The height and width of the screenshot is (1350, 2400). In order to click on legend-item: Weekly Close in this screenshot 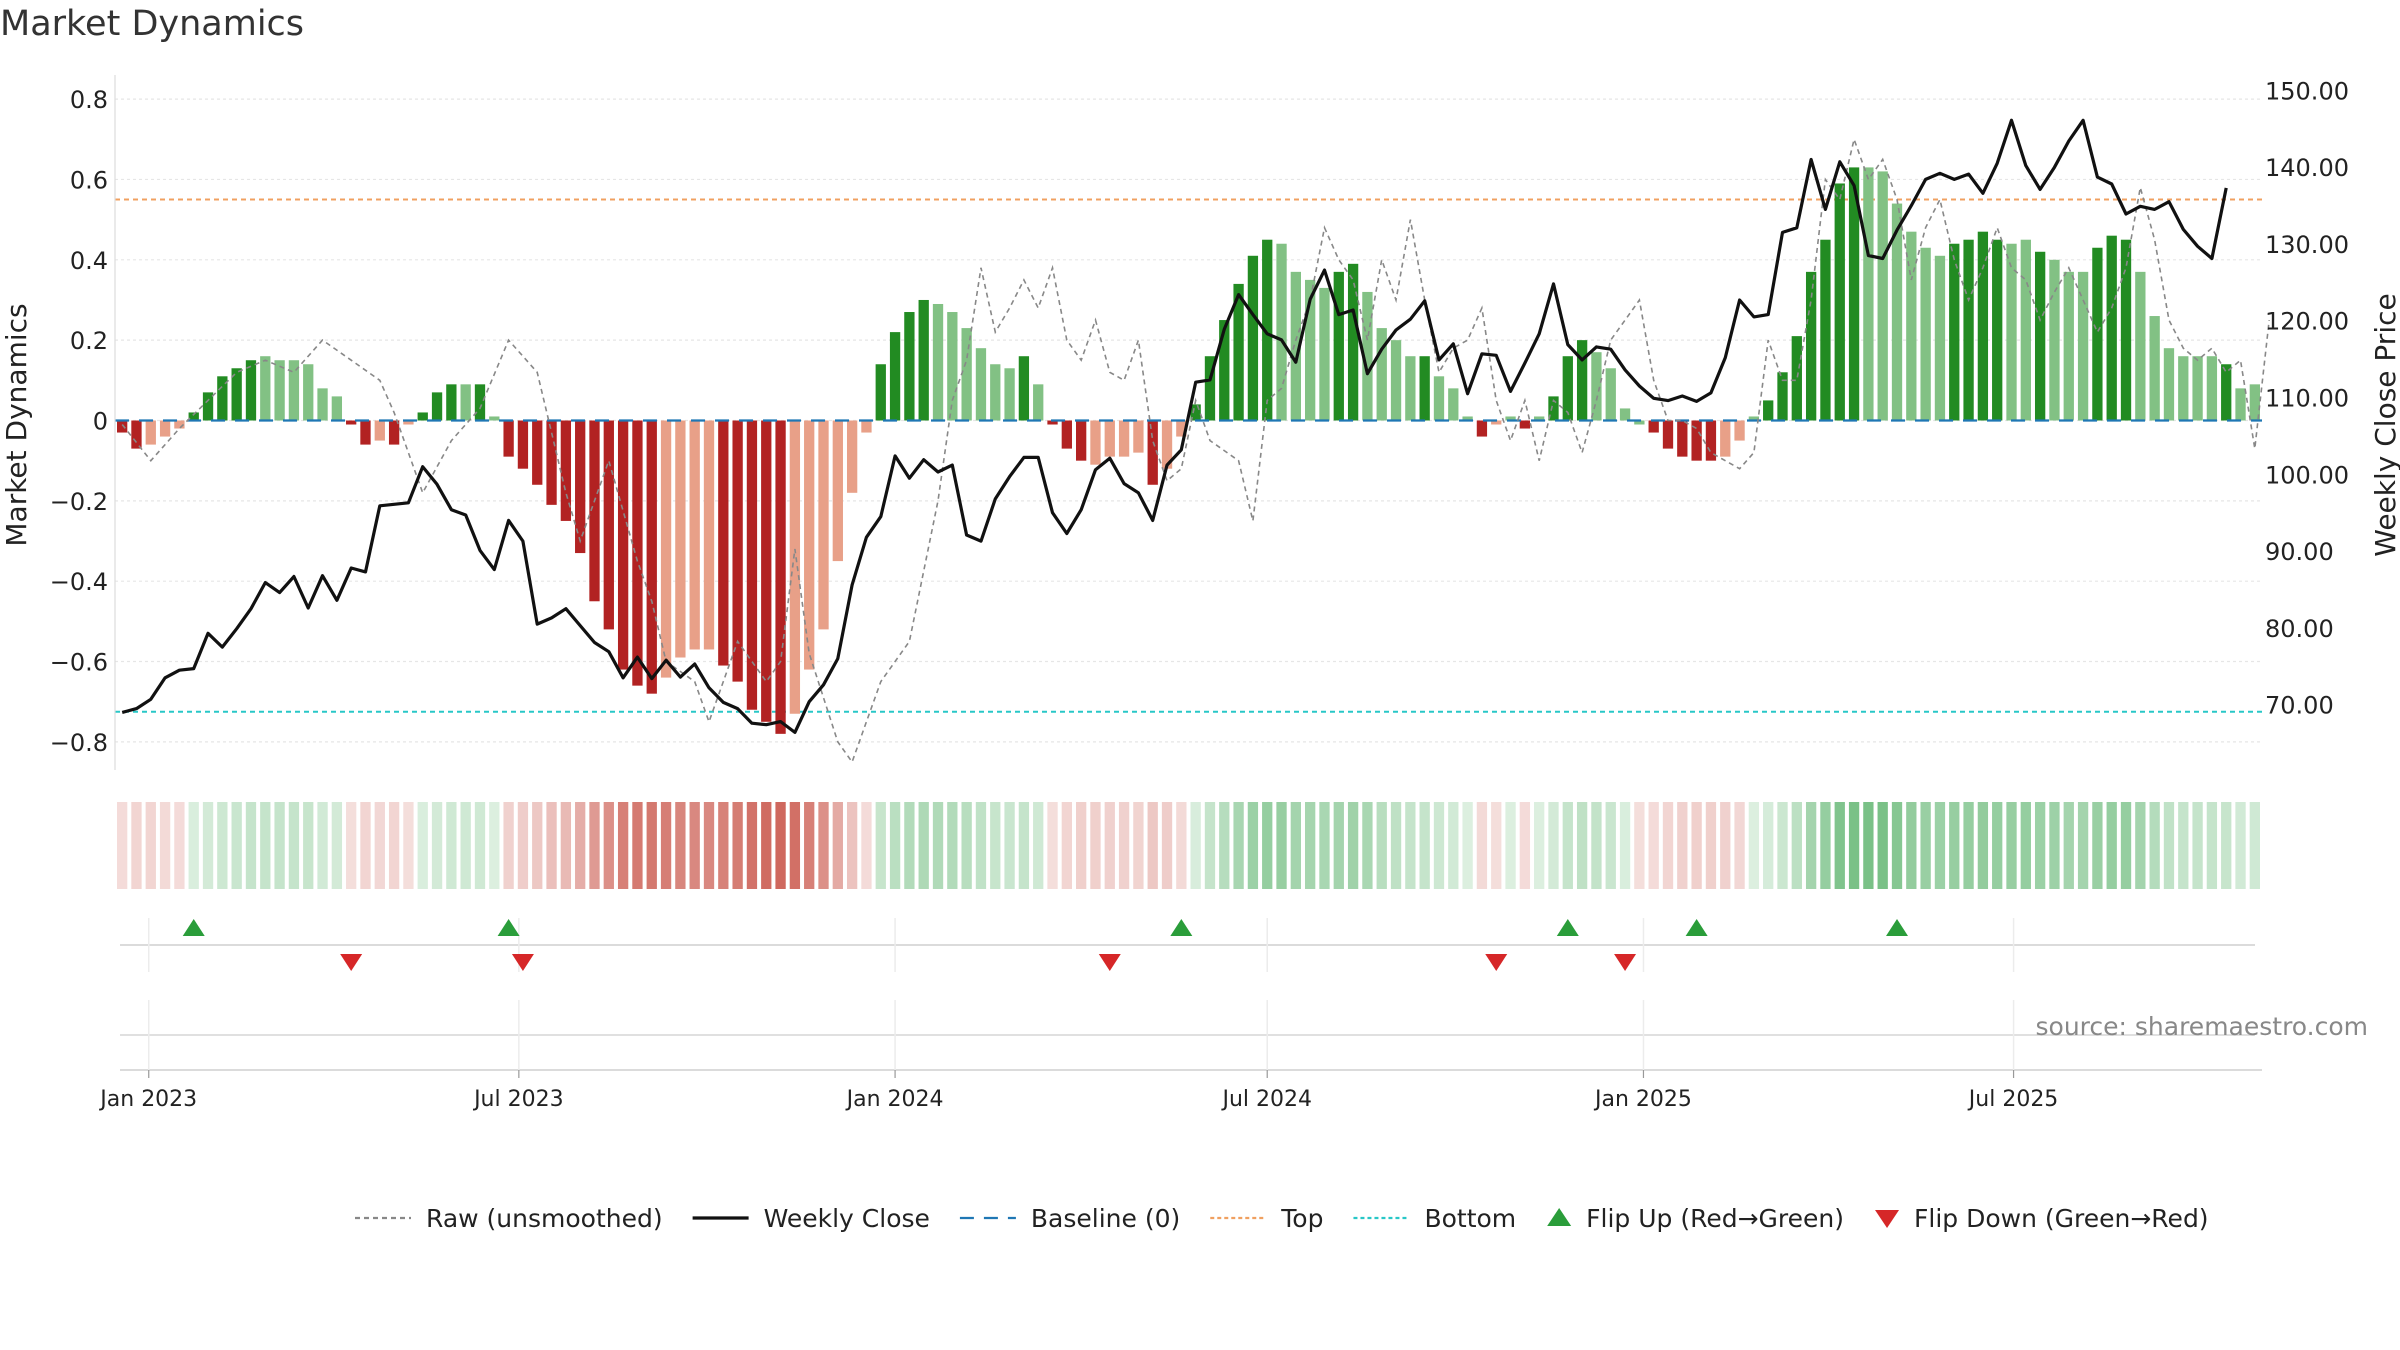, I will do `click(811, 1218)`.